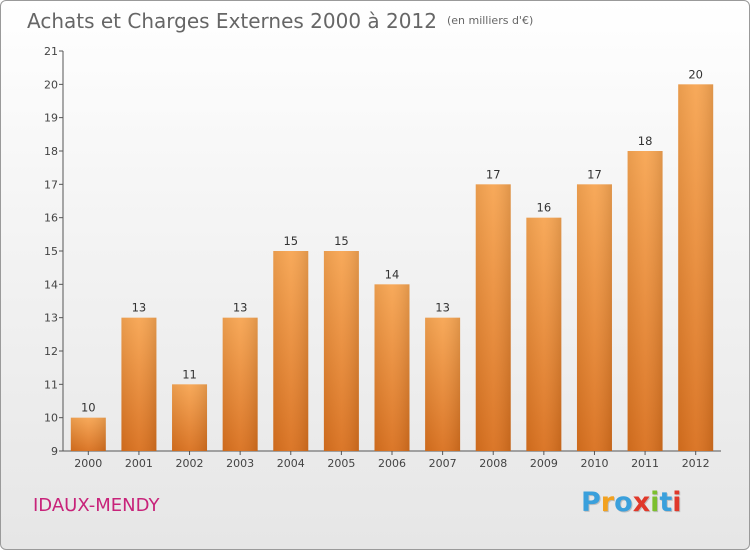  I want to click on data-label-2001: 13, so click(139, 308).